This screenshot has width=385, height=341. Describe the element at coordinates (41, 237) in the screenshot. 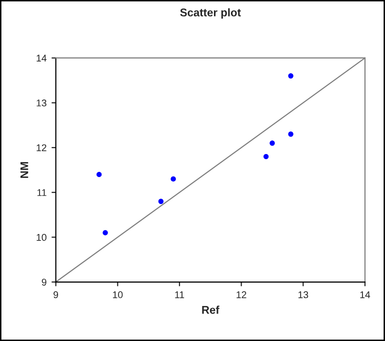

I see `y-tick-label: 10` at that location.